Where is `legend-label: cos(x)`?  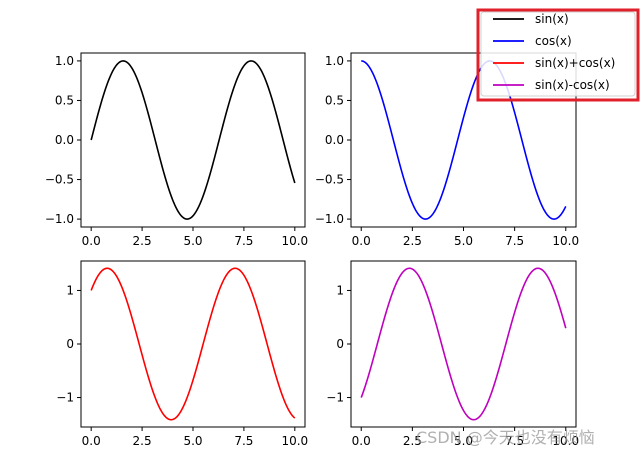 legend-label: cos(x) is located at coordinates (553, 41).